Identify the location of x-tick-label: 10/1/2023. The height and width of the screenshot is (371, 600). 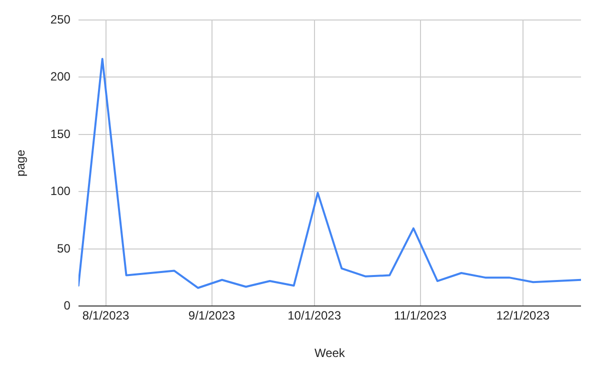
(315, 315).